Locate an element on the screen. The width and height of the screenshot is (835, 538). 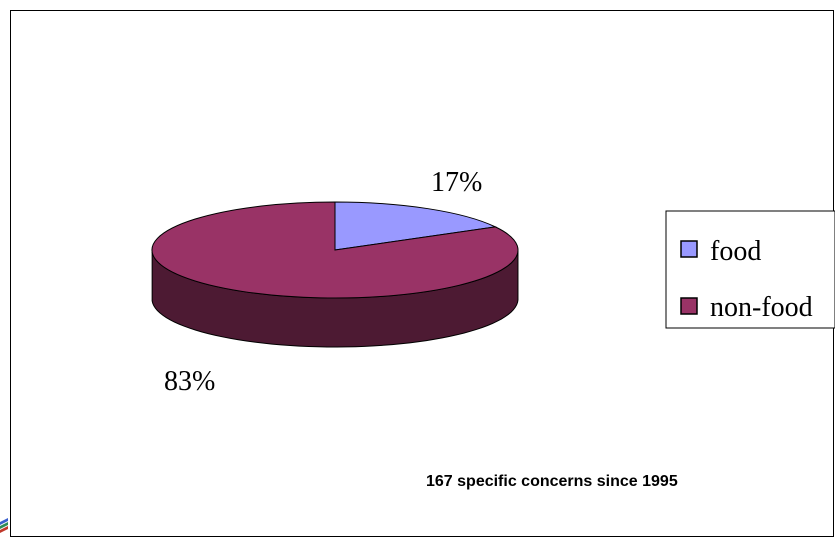
slice-label-food: 17% is located at coordinates (456, 182).